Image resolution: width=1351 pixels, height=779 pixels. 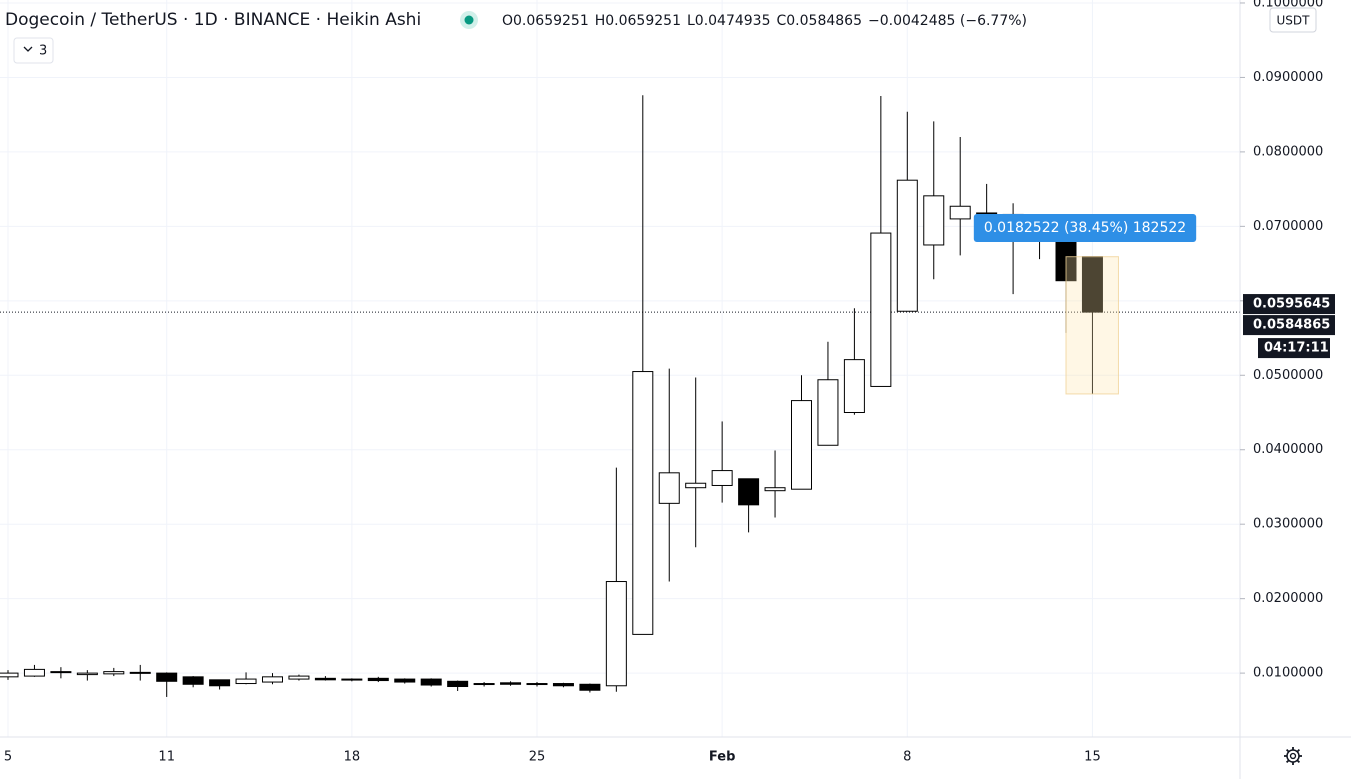 I want to click on y-tick-label: 0.1000000, so click(x=1288, y=5).